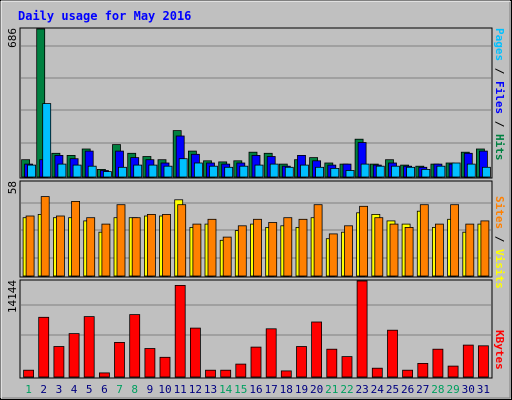 Image resolution: width=512 pixels, height=400 pixels. Describe the element at coordinates (422, 389) in the screenshot. I see `day-label-27: 27` at that location.